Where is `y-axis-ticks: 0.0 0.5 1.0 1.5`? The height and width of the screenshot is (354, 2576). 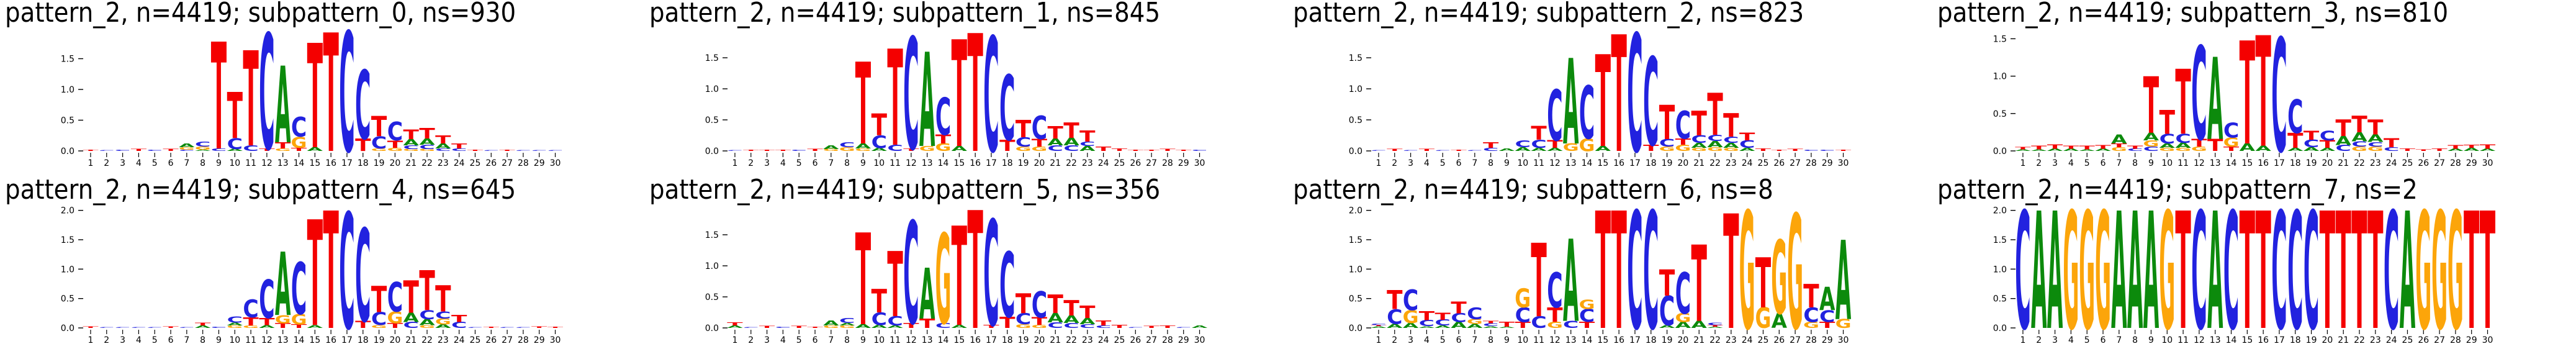 y-axis-ticks: 0.0 0.5 1.0 1.5 is located at coordinates (1360, 105).